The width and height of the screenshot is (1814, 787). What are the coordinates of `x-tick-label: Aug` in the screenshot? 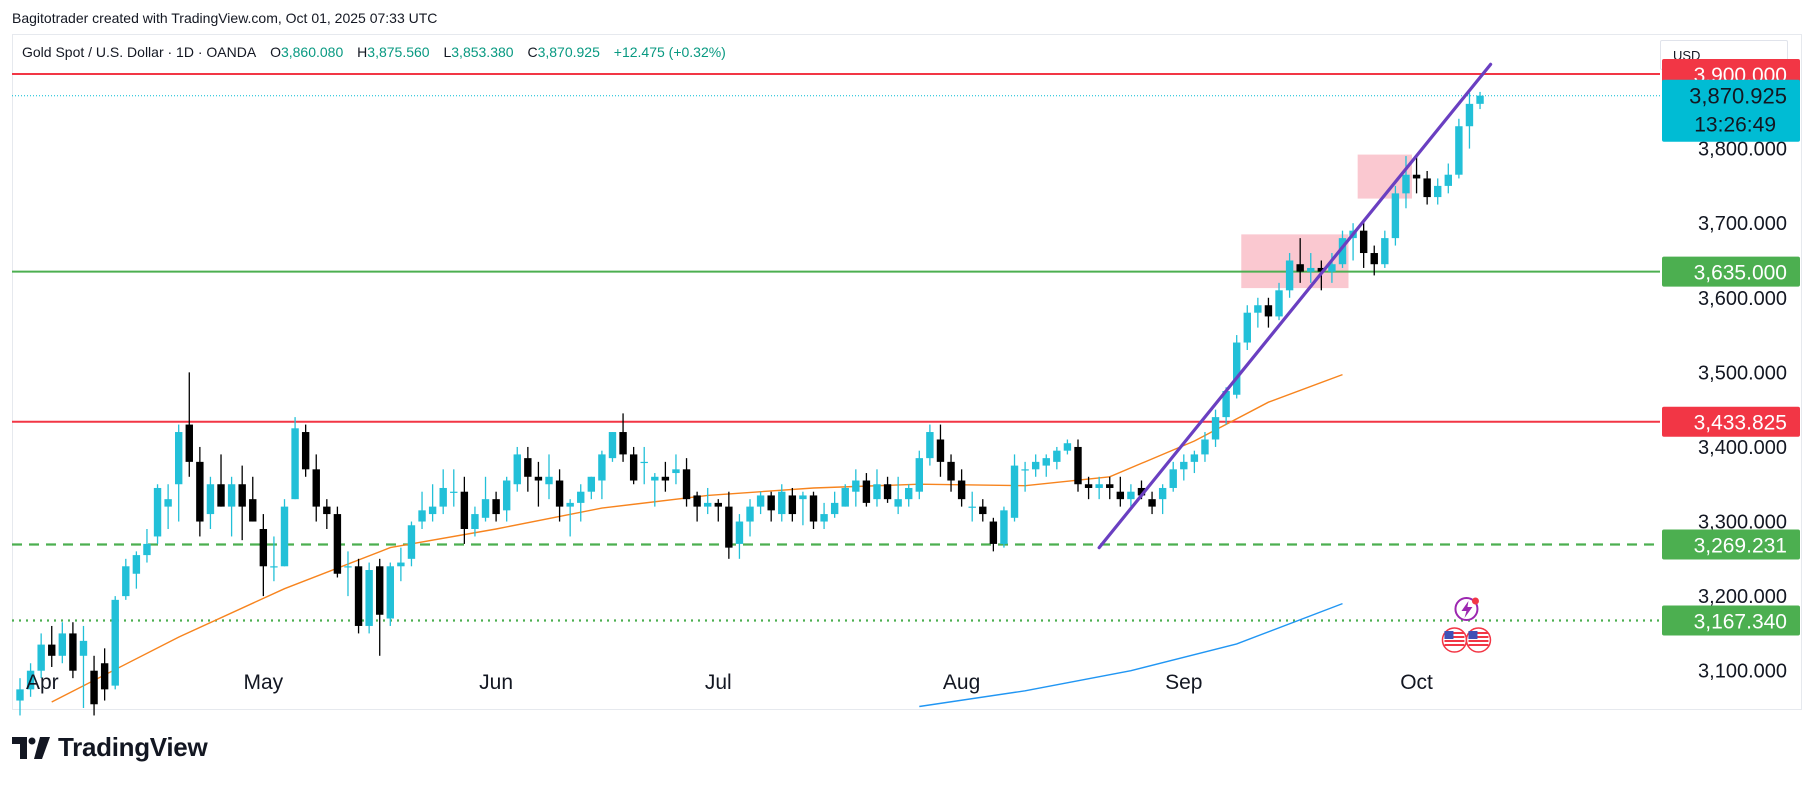 It's located at (961, 682).